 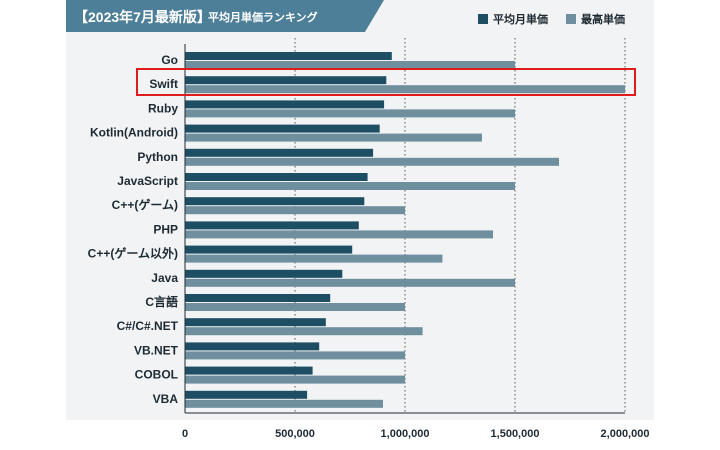 What do you see at coordinates (133, 253) in the screenshot?
I see `category-label: C++(ゲーム以外)` at bounding box center [133, 253].